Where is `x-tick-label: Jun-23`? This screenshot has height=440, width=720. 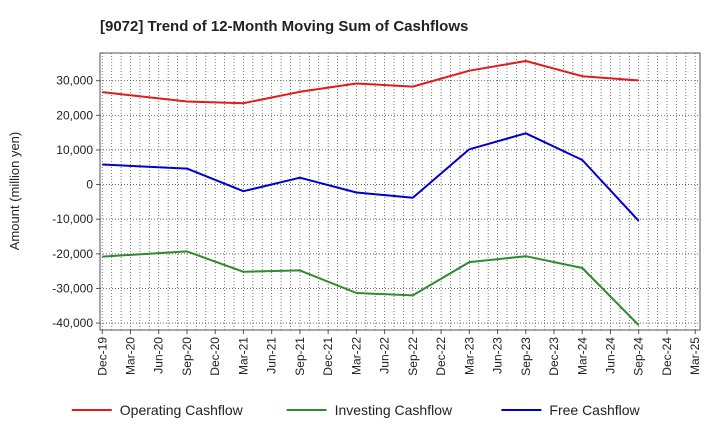
x-tick-label: Jun-23 is located at coordinates (498, 355).